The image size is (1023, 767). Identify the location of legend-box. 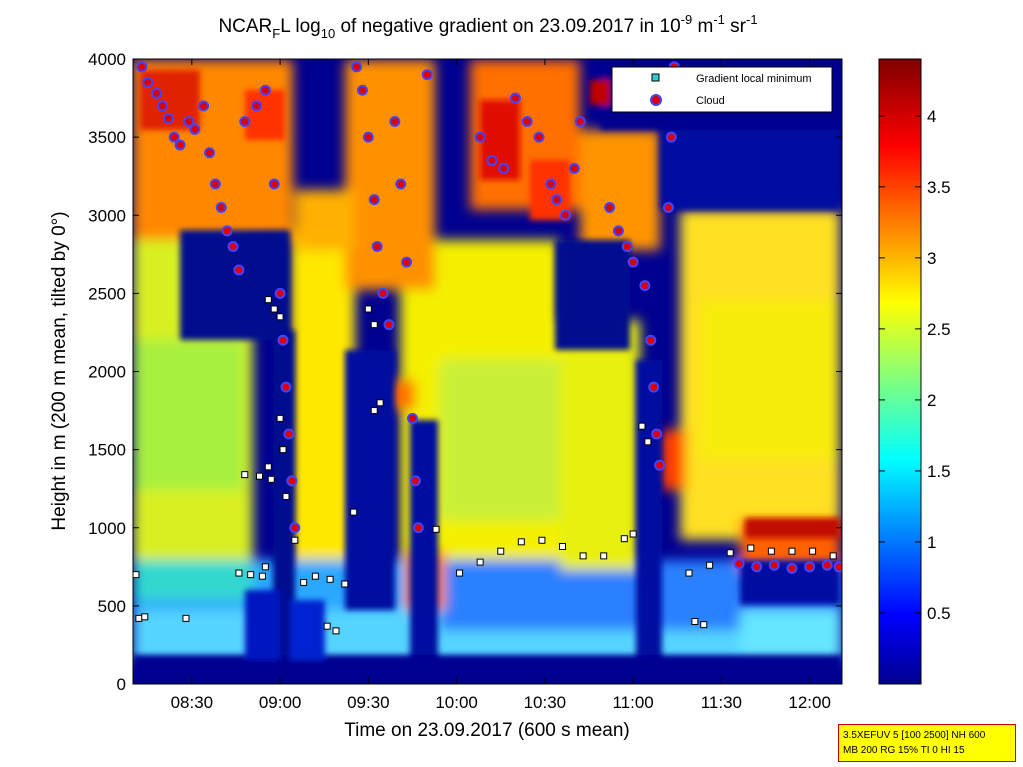
(722, 89).